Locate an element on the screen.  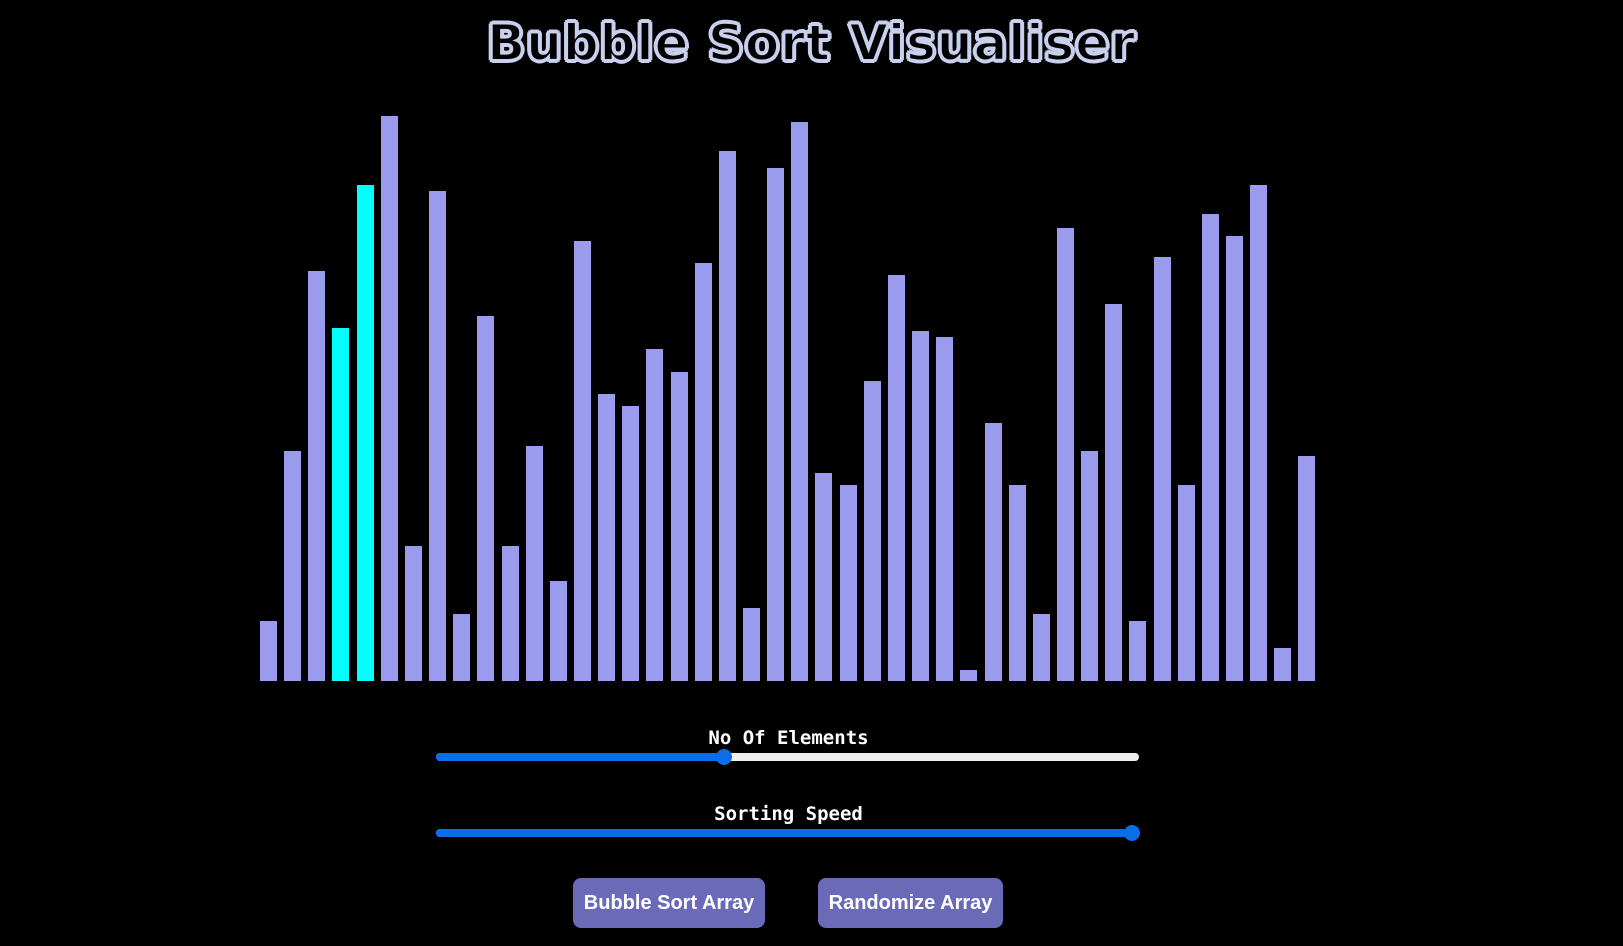
randomize-array-button: Randomize Array is located at coordinates (910, 903).